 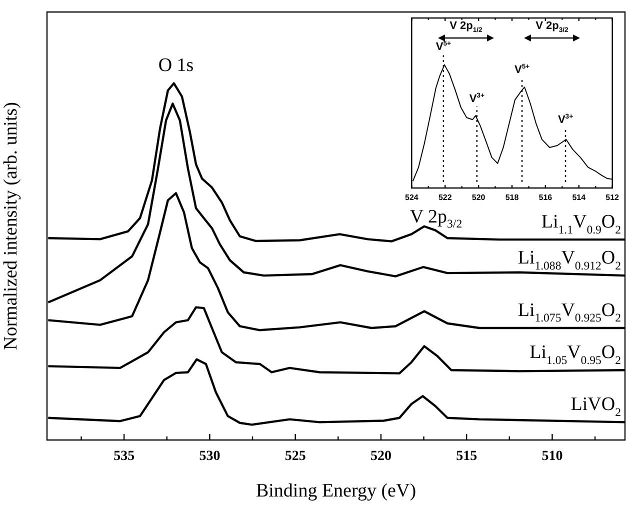 What do you see at coordinates (613, 197) in the screenshot?
I see `x-tick-label: 512` at bounding box center [613, 197].